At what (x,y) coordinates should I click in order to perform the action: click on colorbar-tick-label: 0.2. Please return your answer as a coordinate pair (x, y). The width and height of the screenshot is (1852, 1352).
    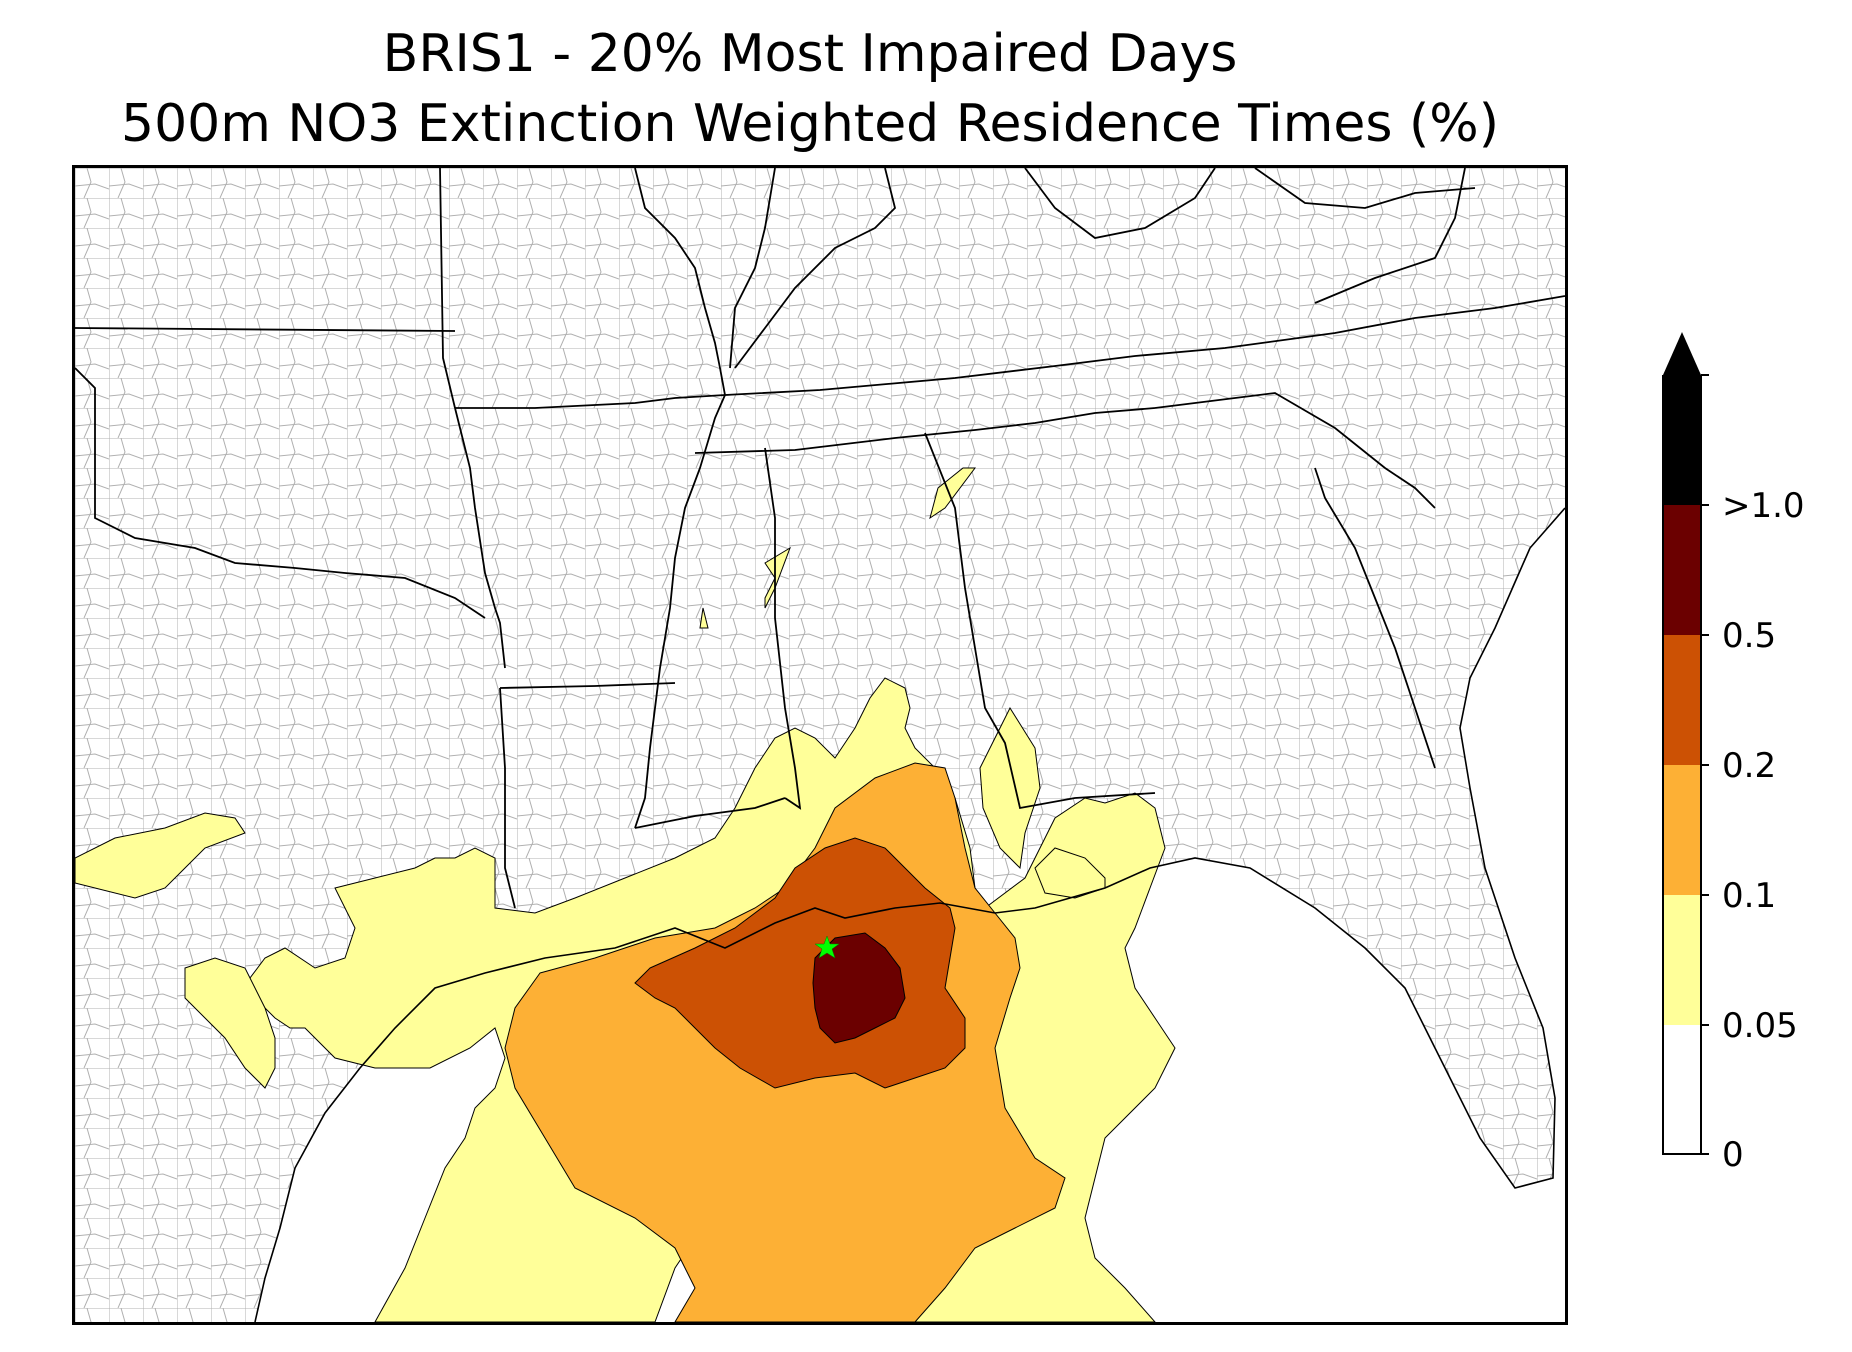
    Looking at the image, I should click on (1749, 766).